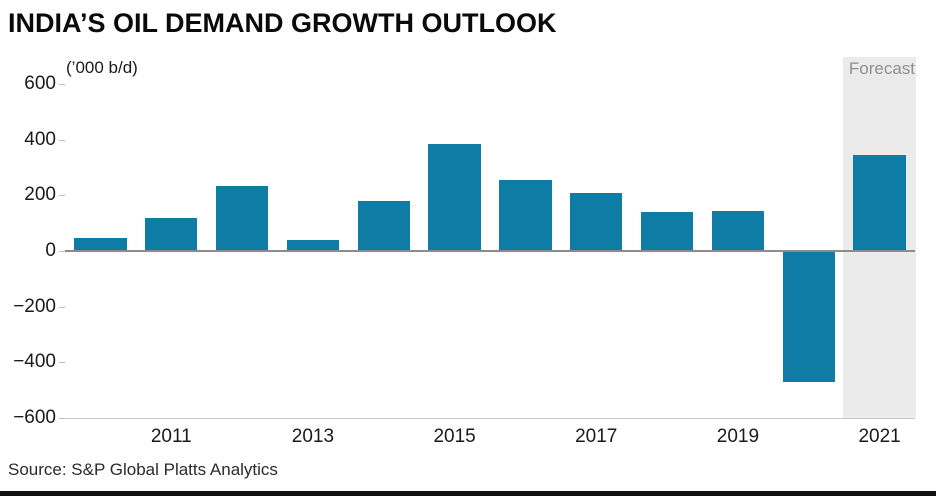 Image resolution: width=936 pixels, height=496 pixels. What do you see at coordinates (596, 436) in the screenshot?
I see `x-axis-label-2017: 2017` at bounding box center [596, 436].